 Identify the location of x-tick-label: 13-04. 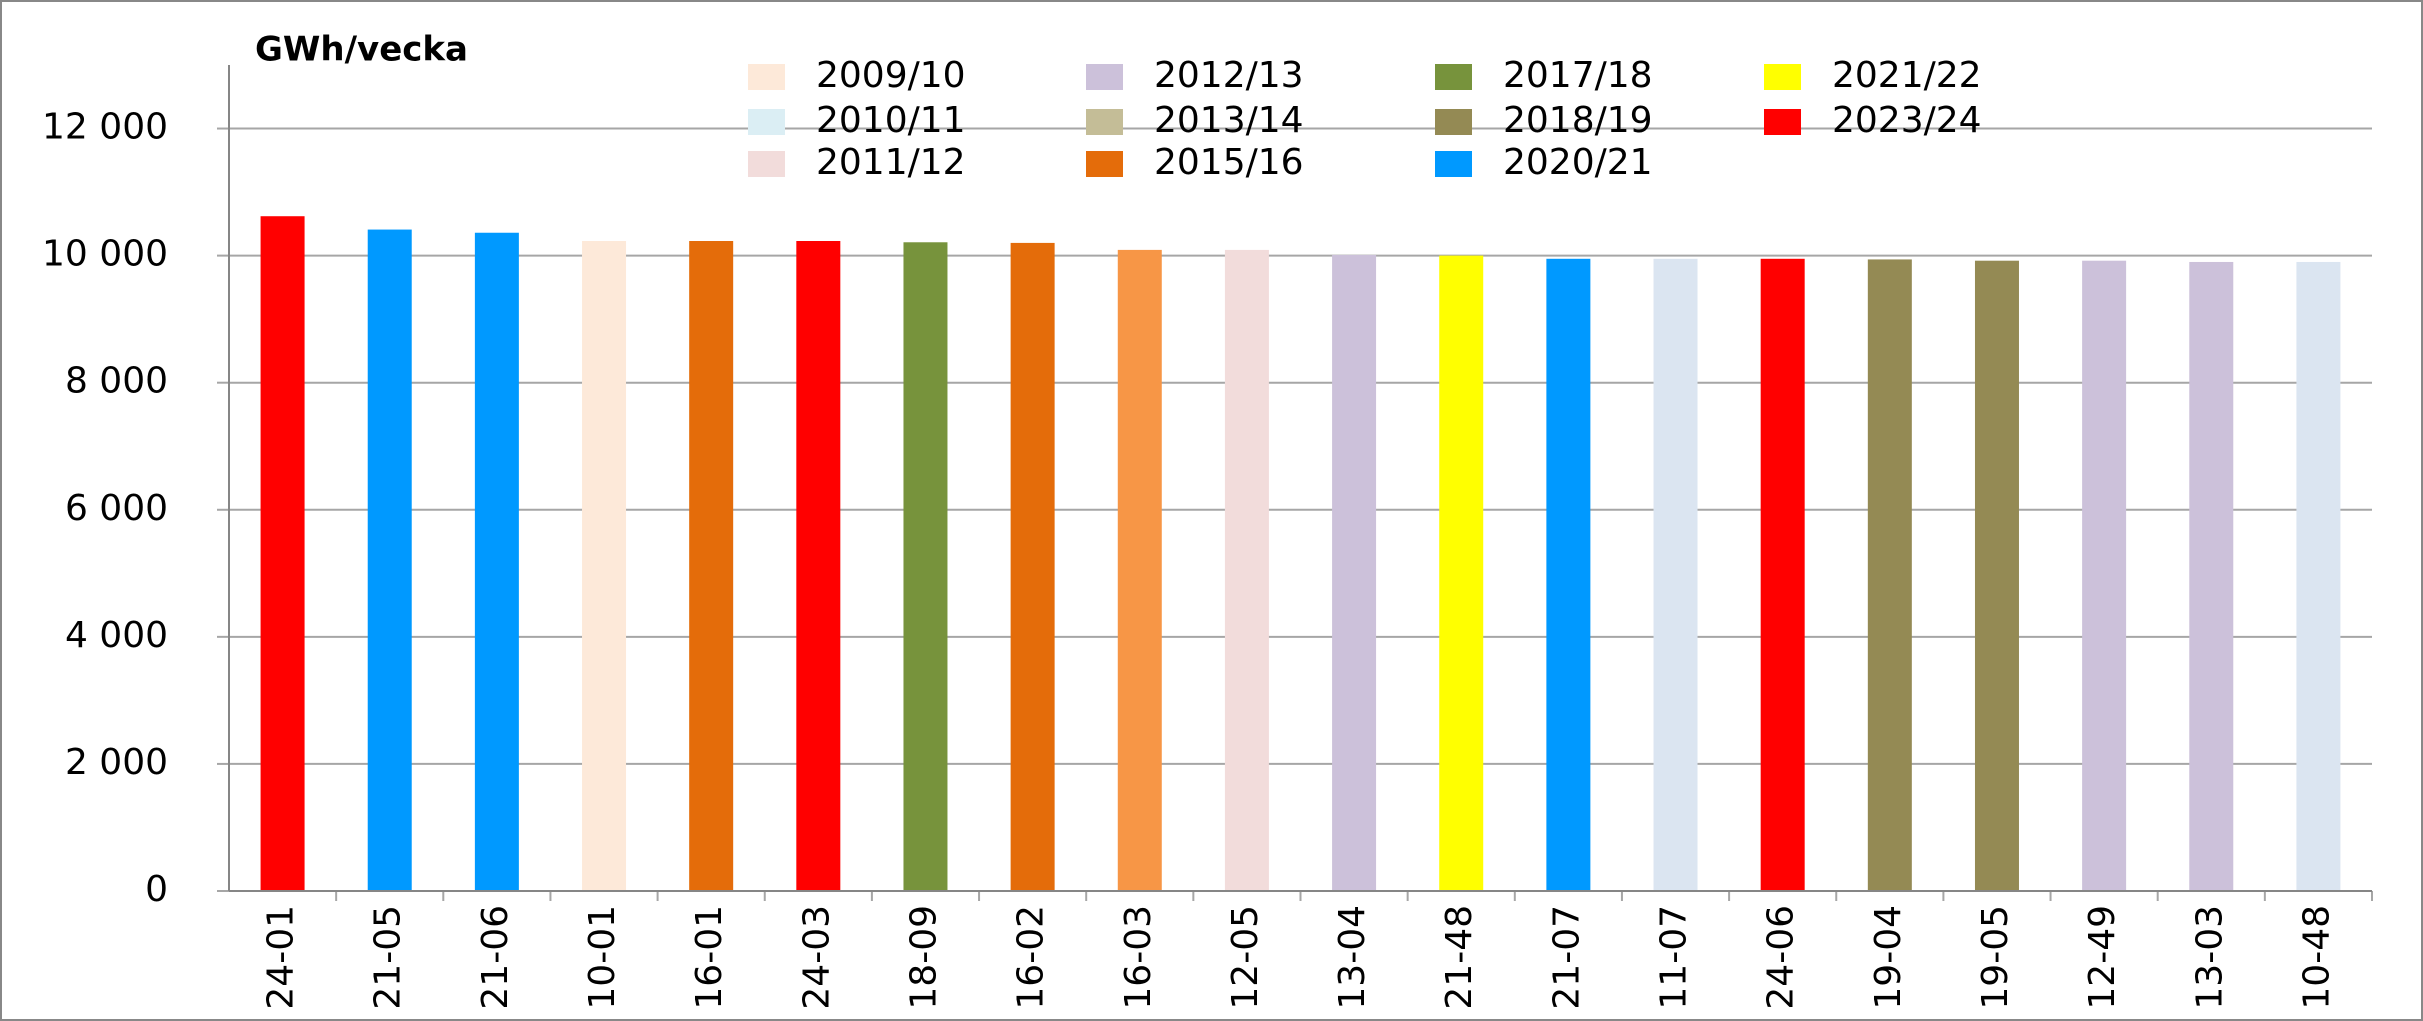
(1352, 957).